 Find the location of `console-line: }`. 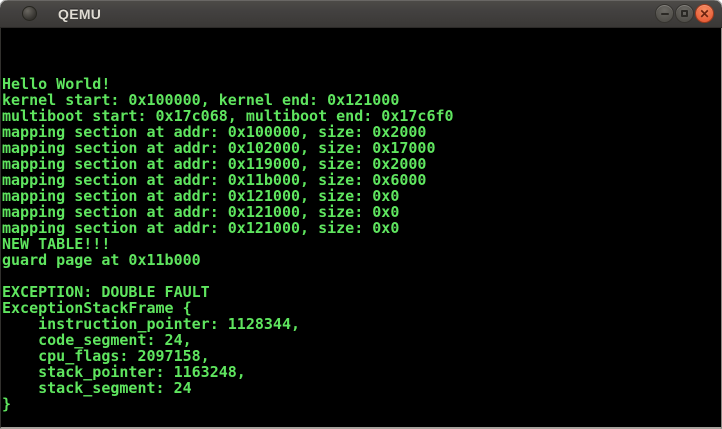

console-line: } is located at coordinates (7, 404).